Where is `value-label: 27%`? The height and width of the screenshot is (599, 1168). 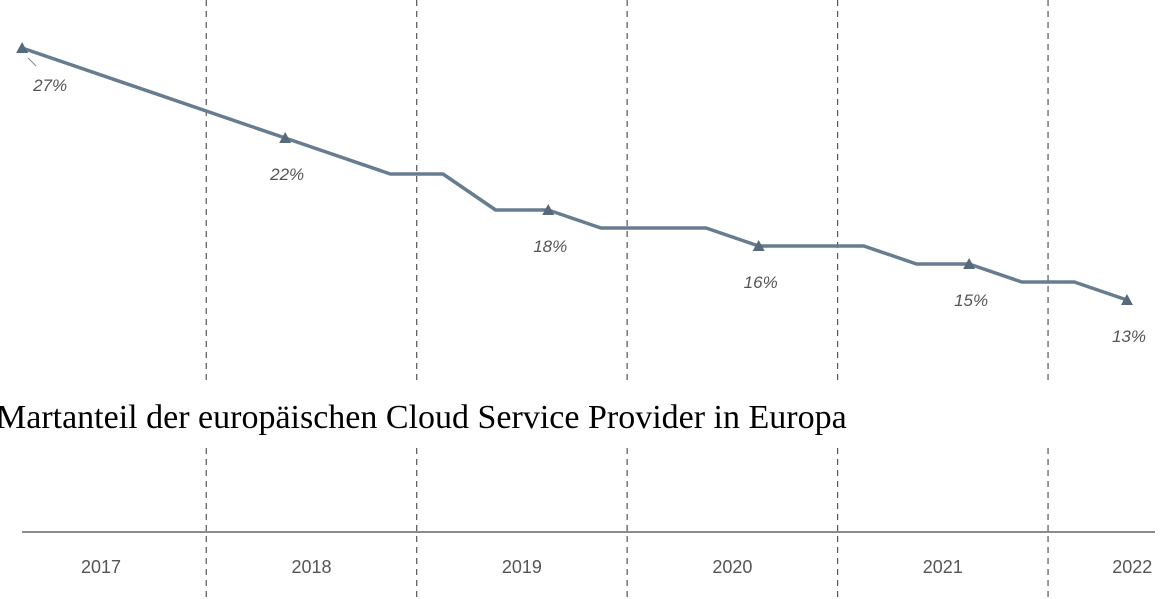 value-label: 27% is located at coordinates (49, 85).